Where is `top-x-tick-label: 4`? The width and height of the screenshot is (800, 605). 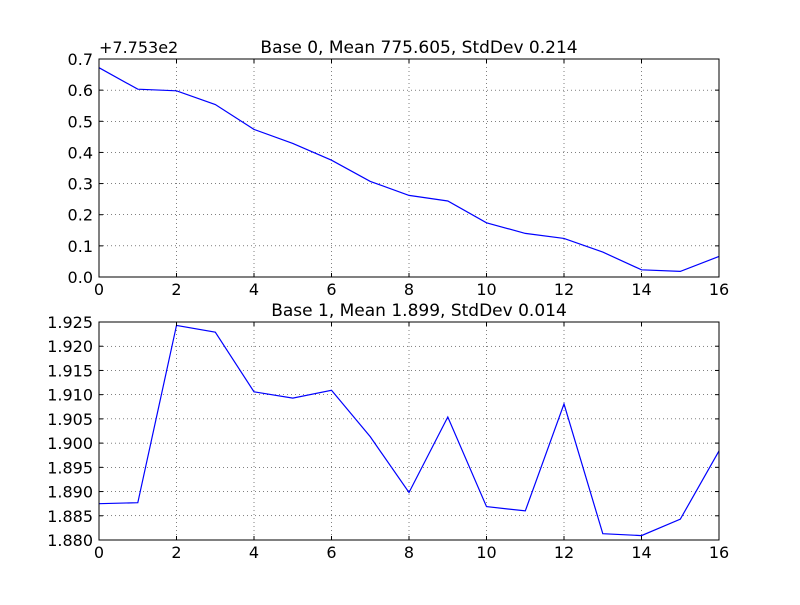
top-x-tick-label: 4 is located at coordinates (254, 289).